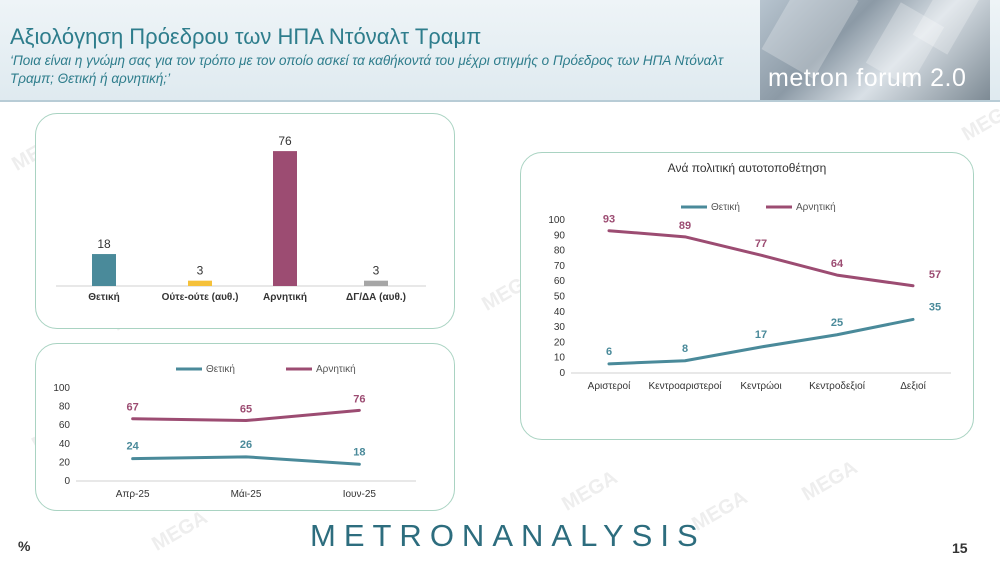 This screenshot has width=1000, height=562. Describe the element at coordinates (103, 297) in the screenshot. I see `category-label: Θετική` at that location.